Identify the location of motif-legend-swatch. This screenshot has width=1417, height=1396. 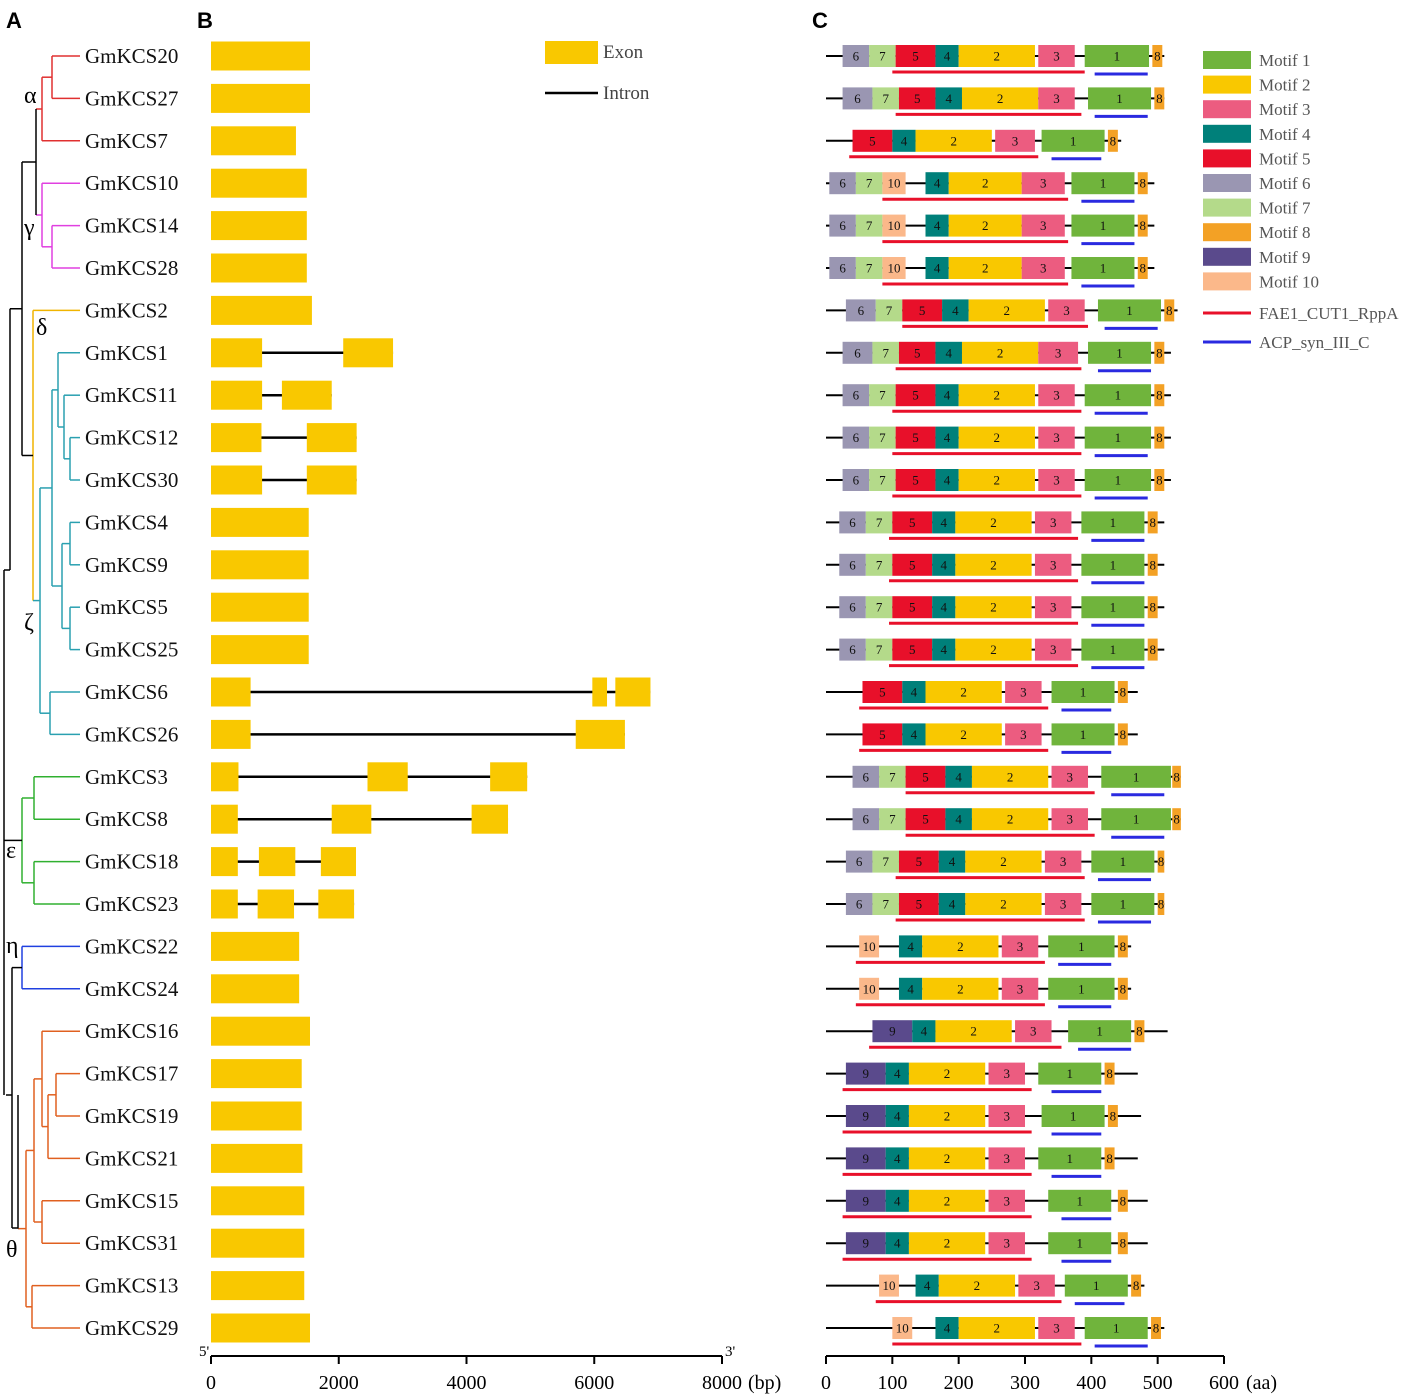
(1227, 207).